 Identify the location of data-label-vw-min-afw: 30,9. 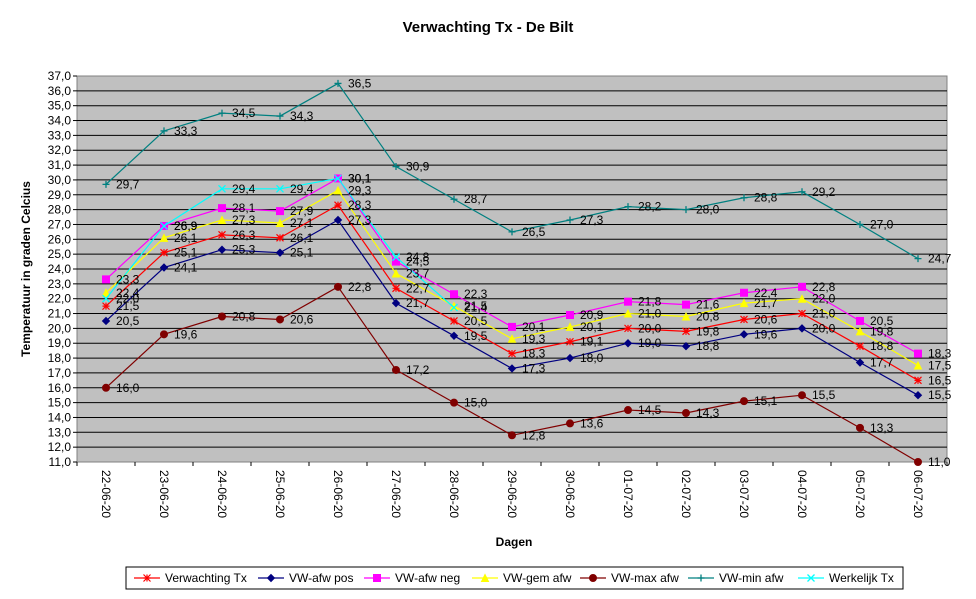
(418, 167).